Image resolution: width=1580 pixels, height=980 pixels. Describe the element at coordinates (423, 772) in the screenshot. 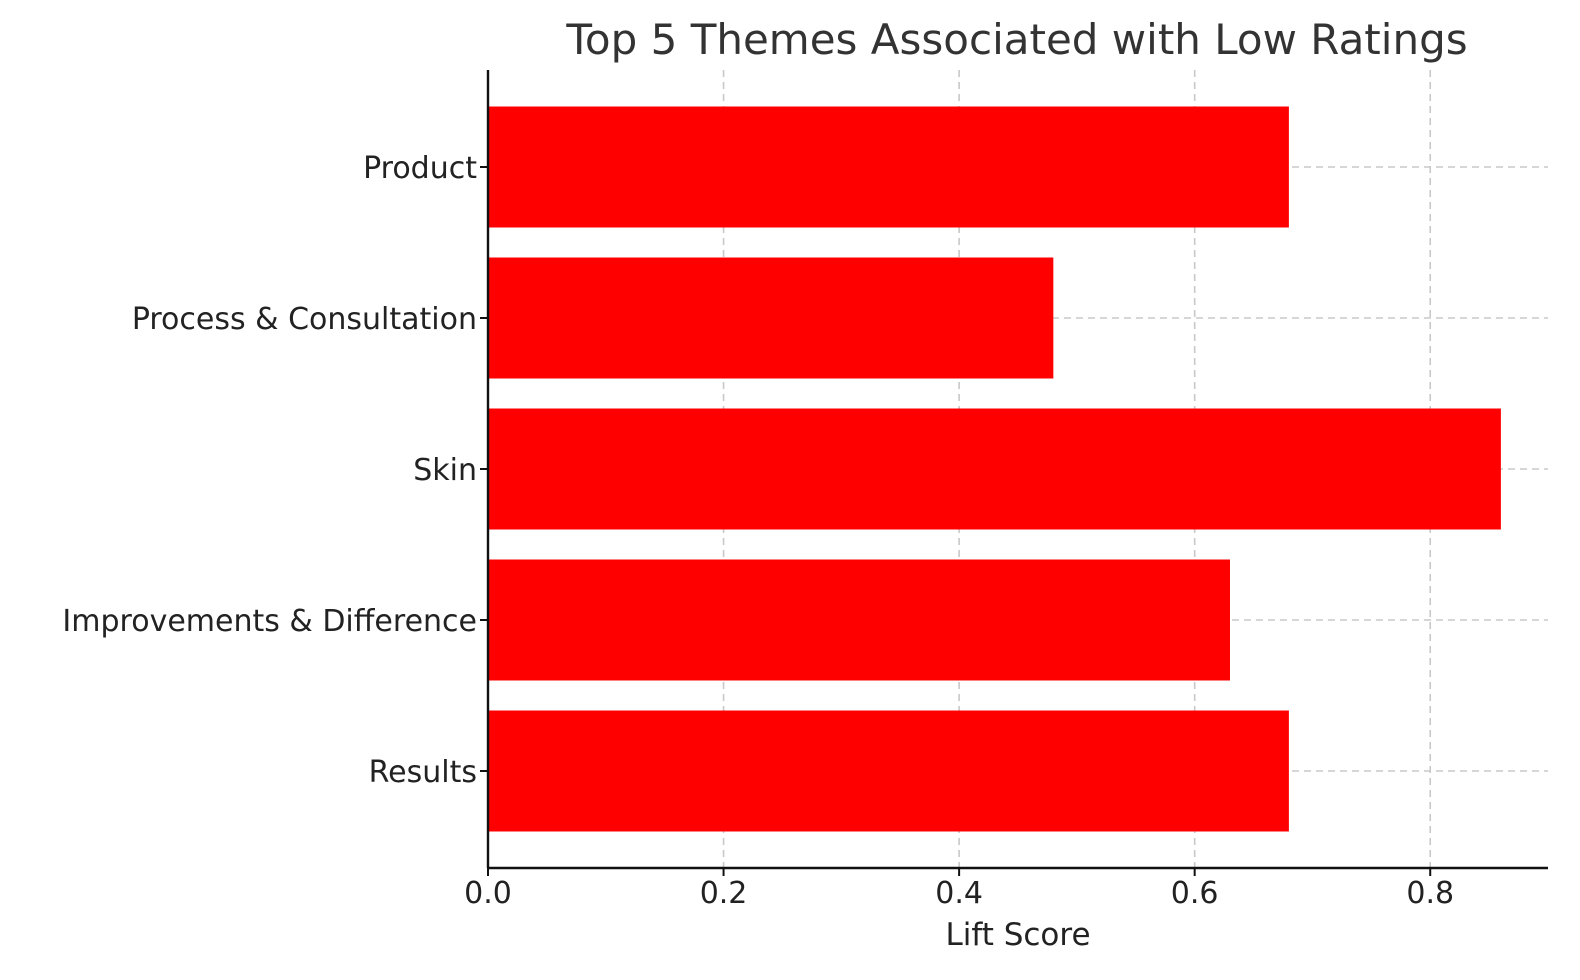

I see `y-tick-label: Results` at that location.